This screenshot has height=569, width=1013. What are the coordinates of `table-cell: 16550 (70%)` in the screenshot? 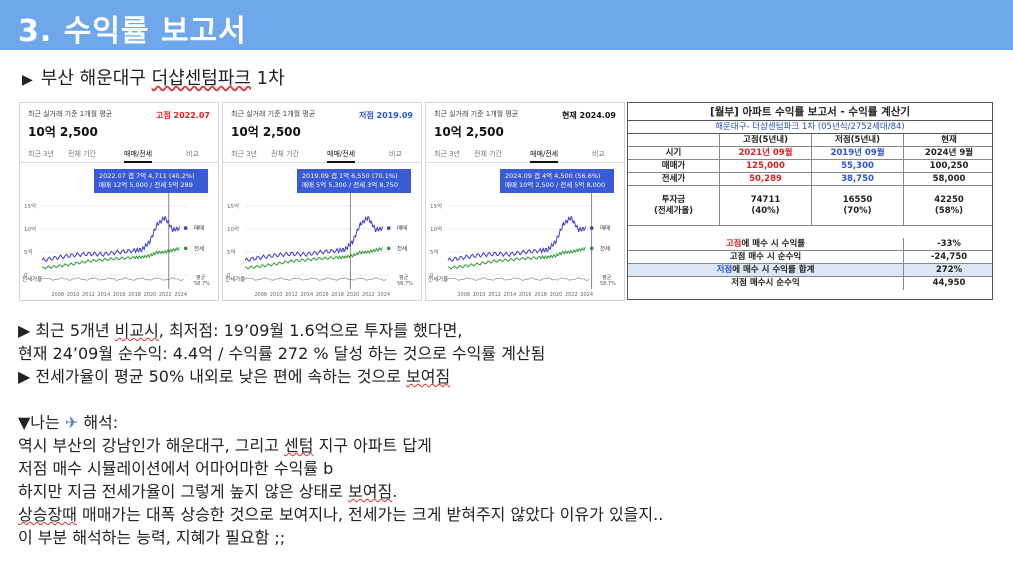 It's located at (858, 205).